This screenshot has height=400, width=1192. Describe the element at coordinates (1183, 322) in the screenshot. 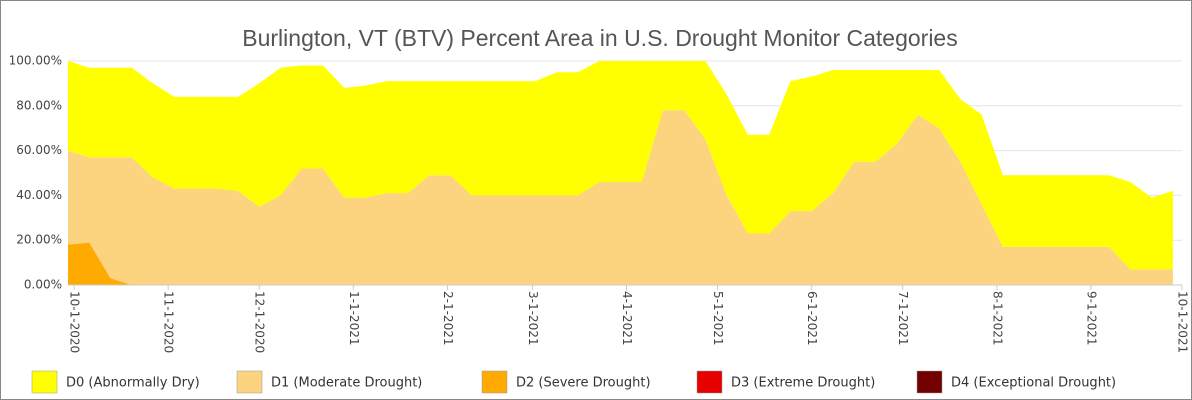

I see `x-tick-label: 10-1-2021` at that location.